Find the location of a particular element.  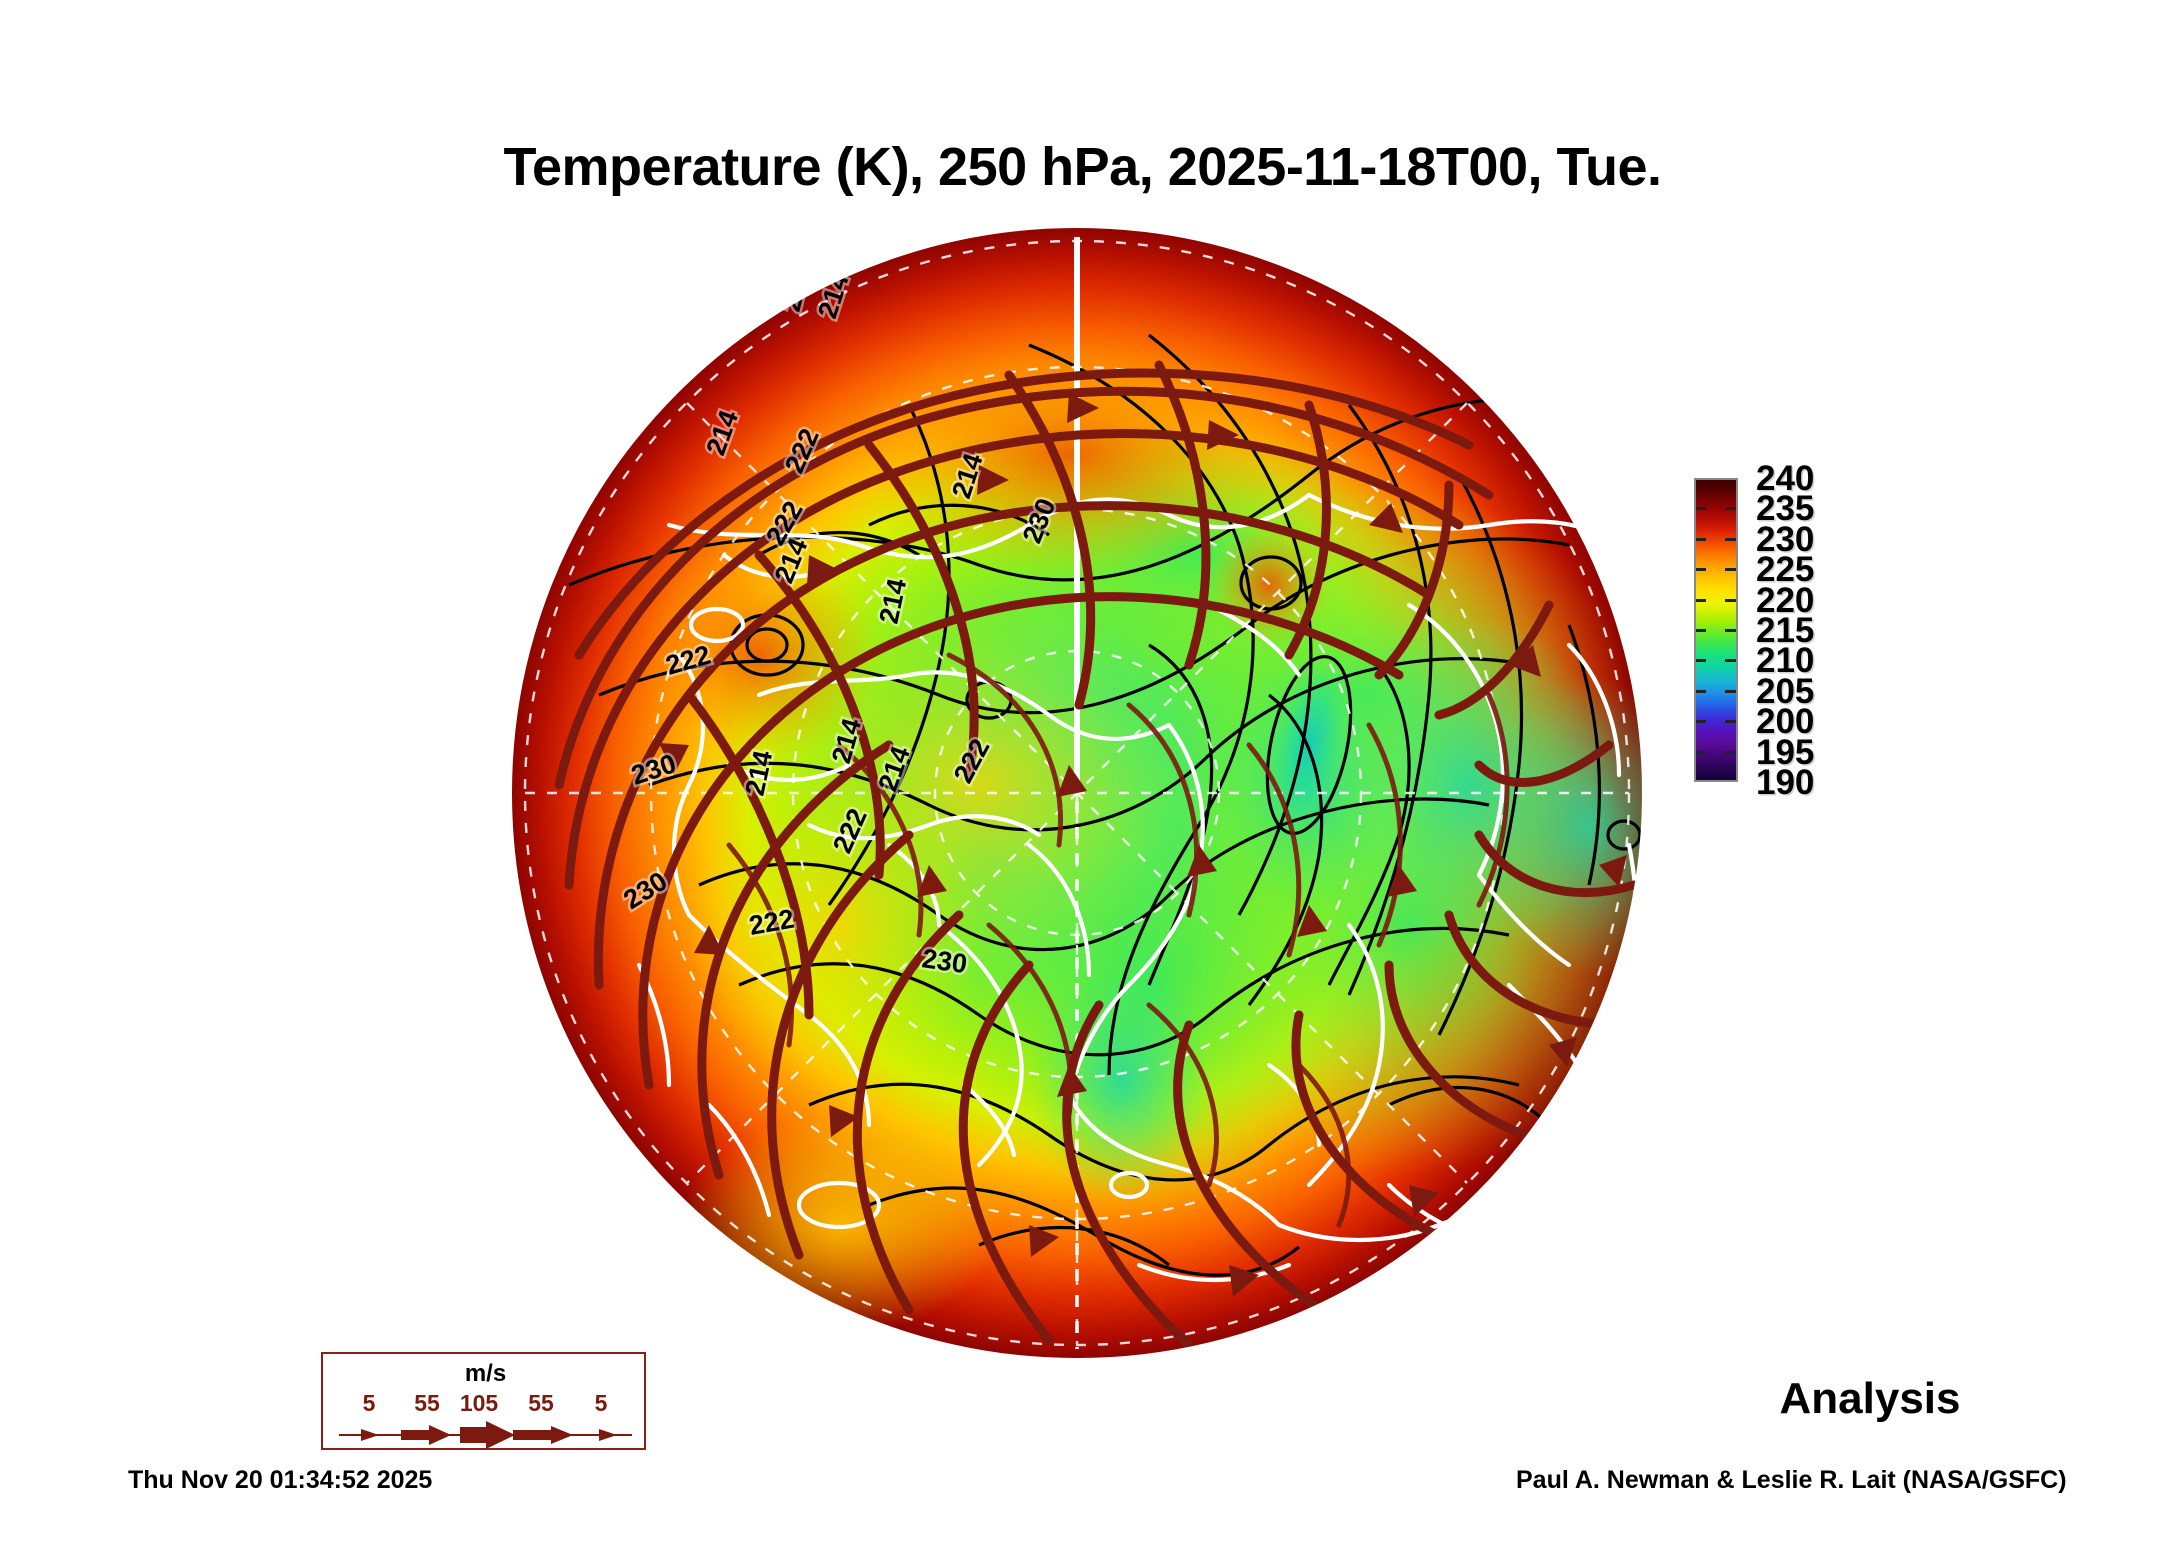

colorbar-tick-label: 195 is located at coordinates (1785, 752).